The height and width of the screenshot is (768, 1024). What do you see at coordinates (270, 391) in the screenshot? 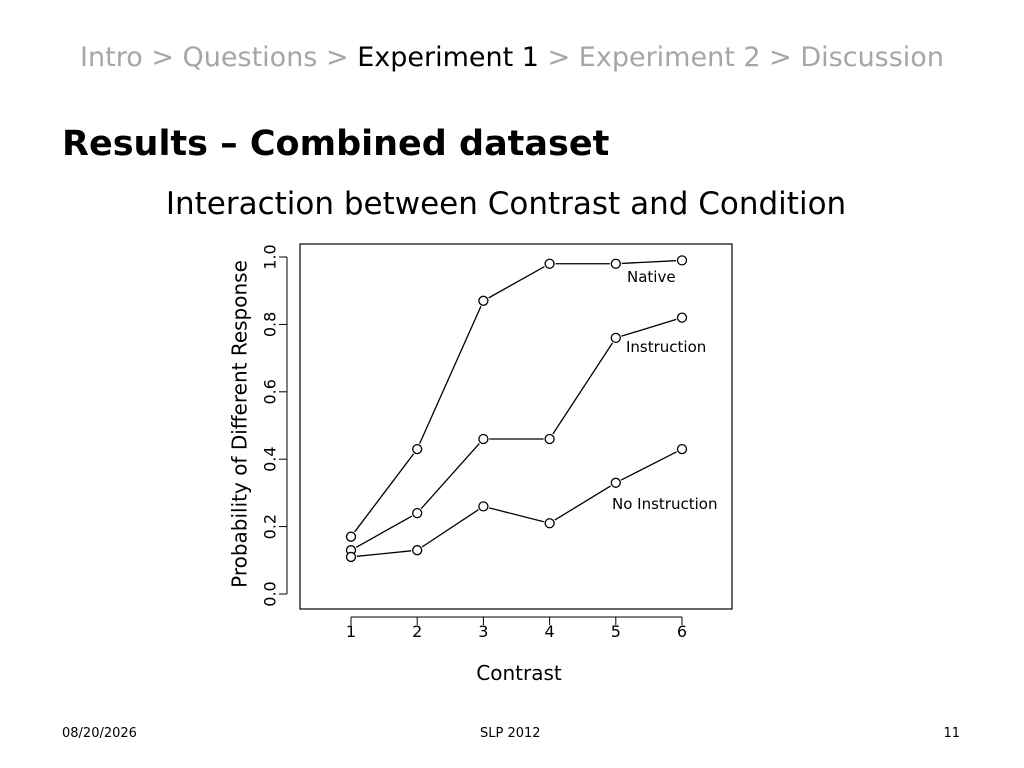
I see `y-tick-label: 0.6` at bounding box center [270, 391].